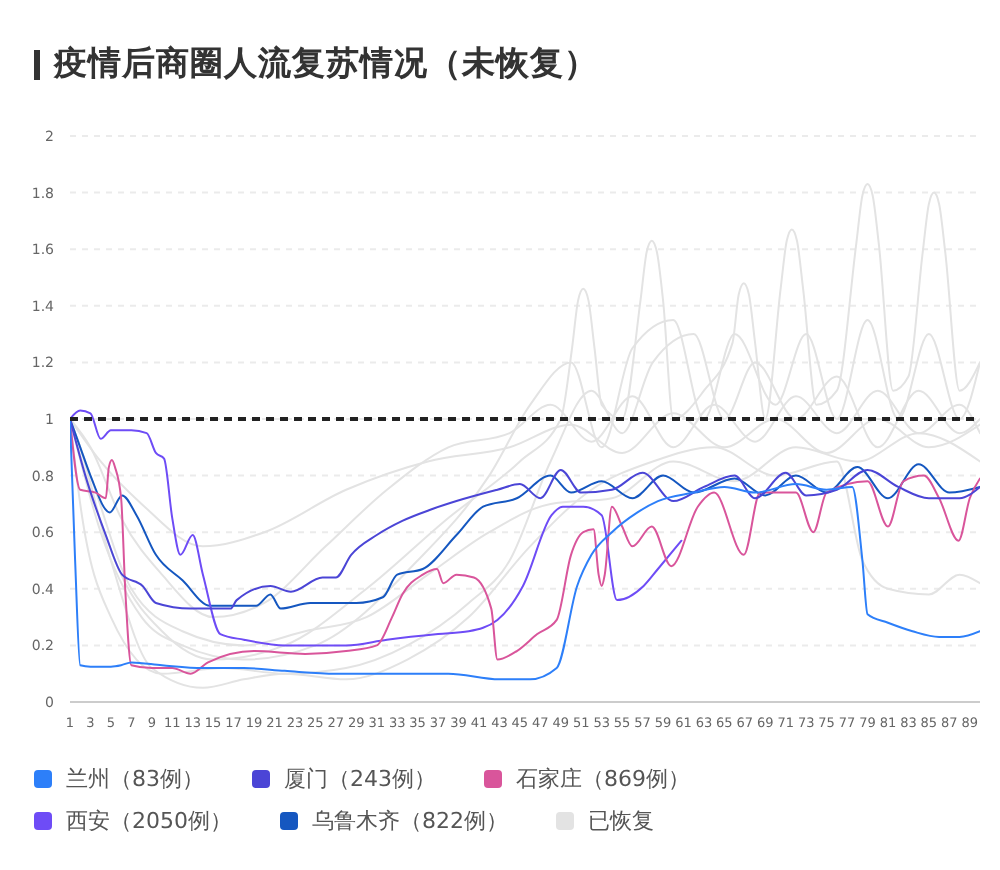 This screenshot has width=1000, height=870. I want to click on legend-label: 已恢复, so click(621, 821).